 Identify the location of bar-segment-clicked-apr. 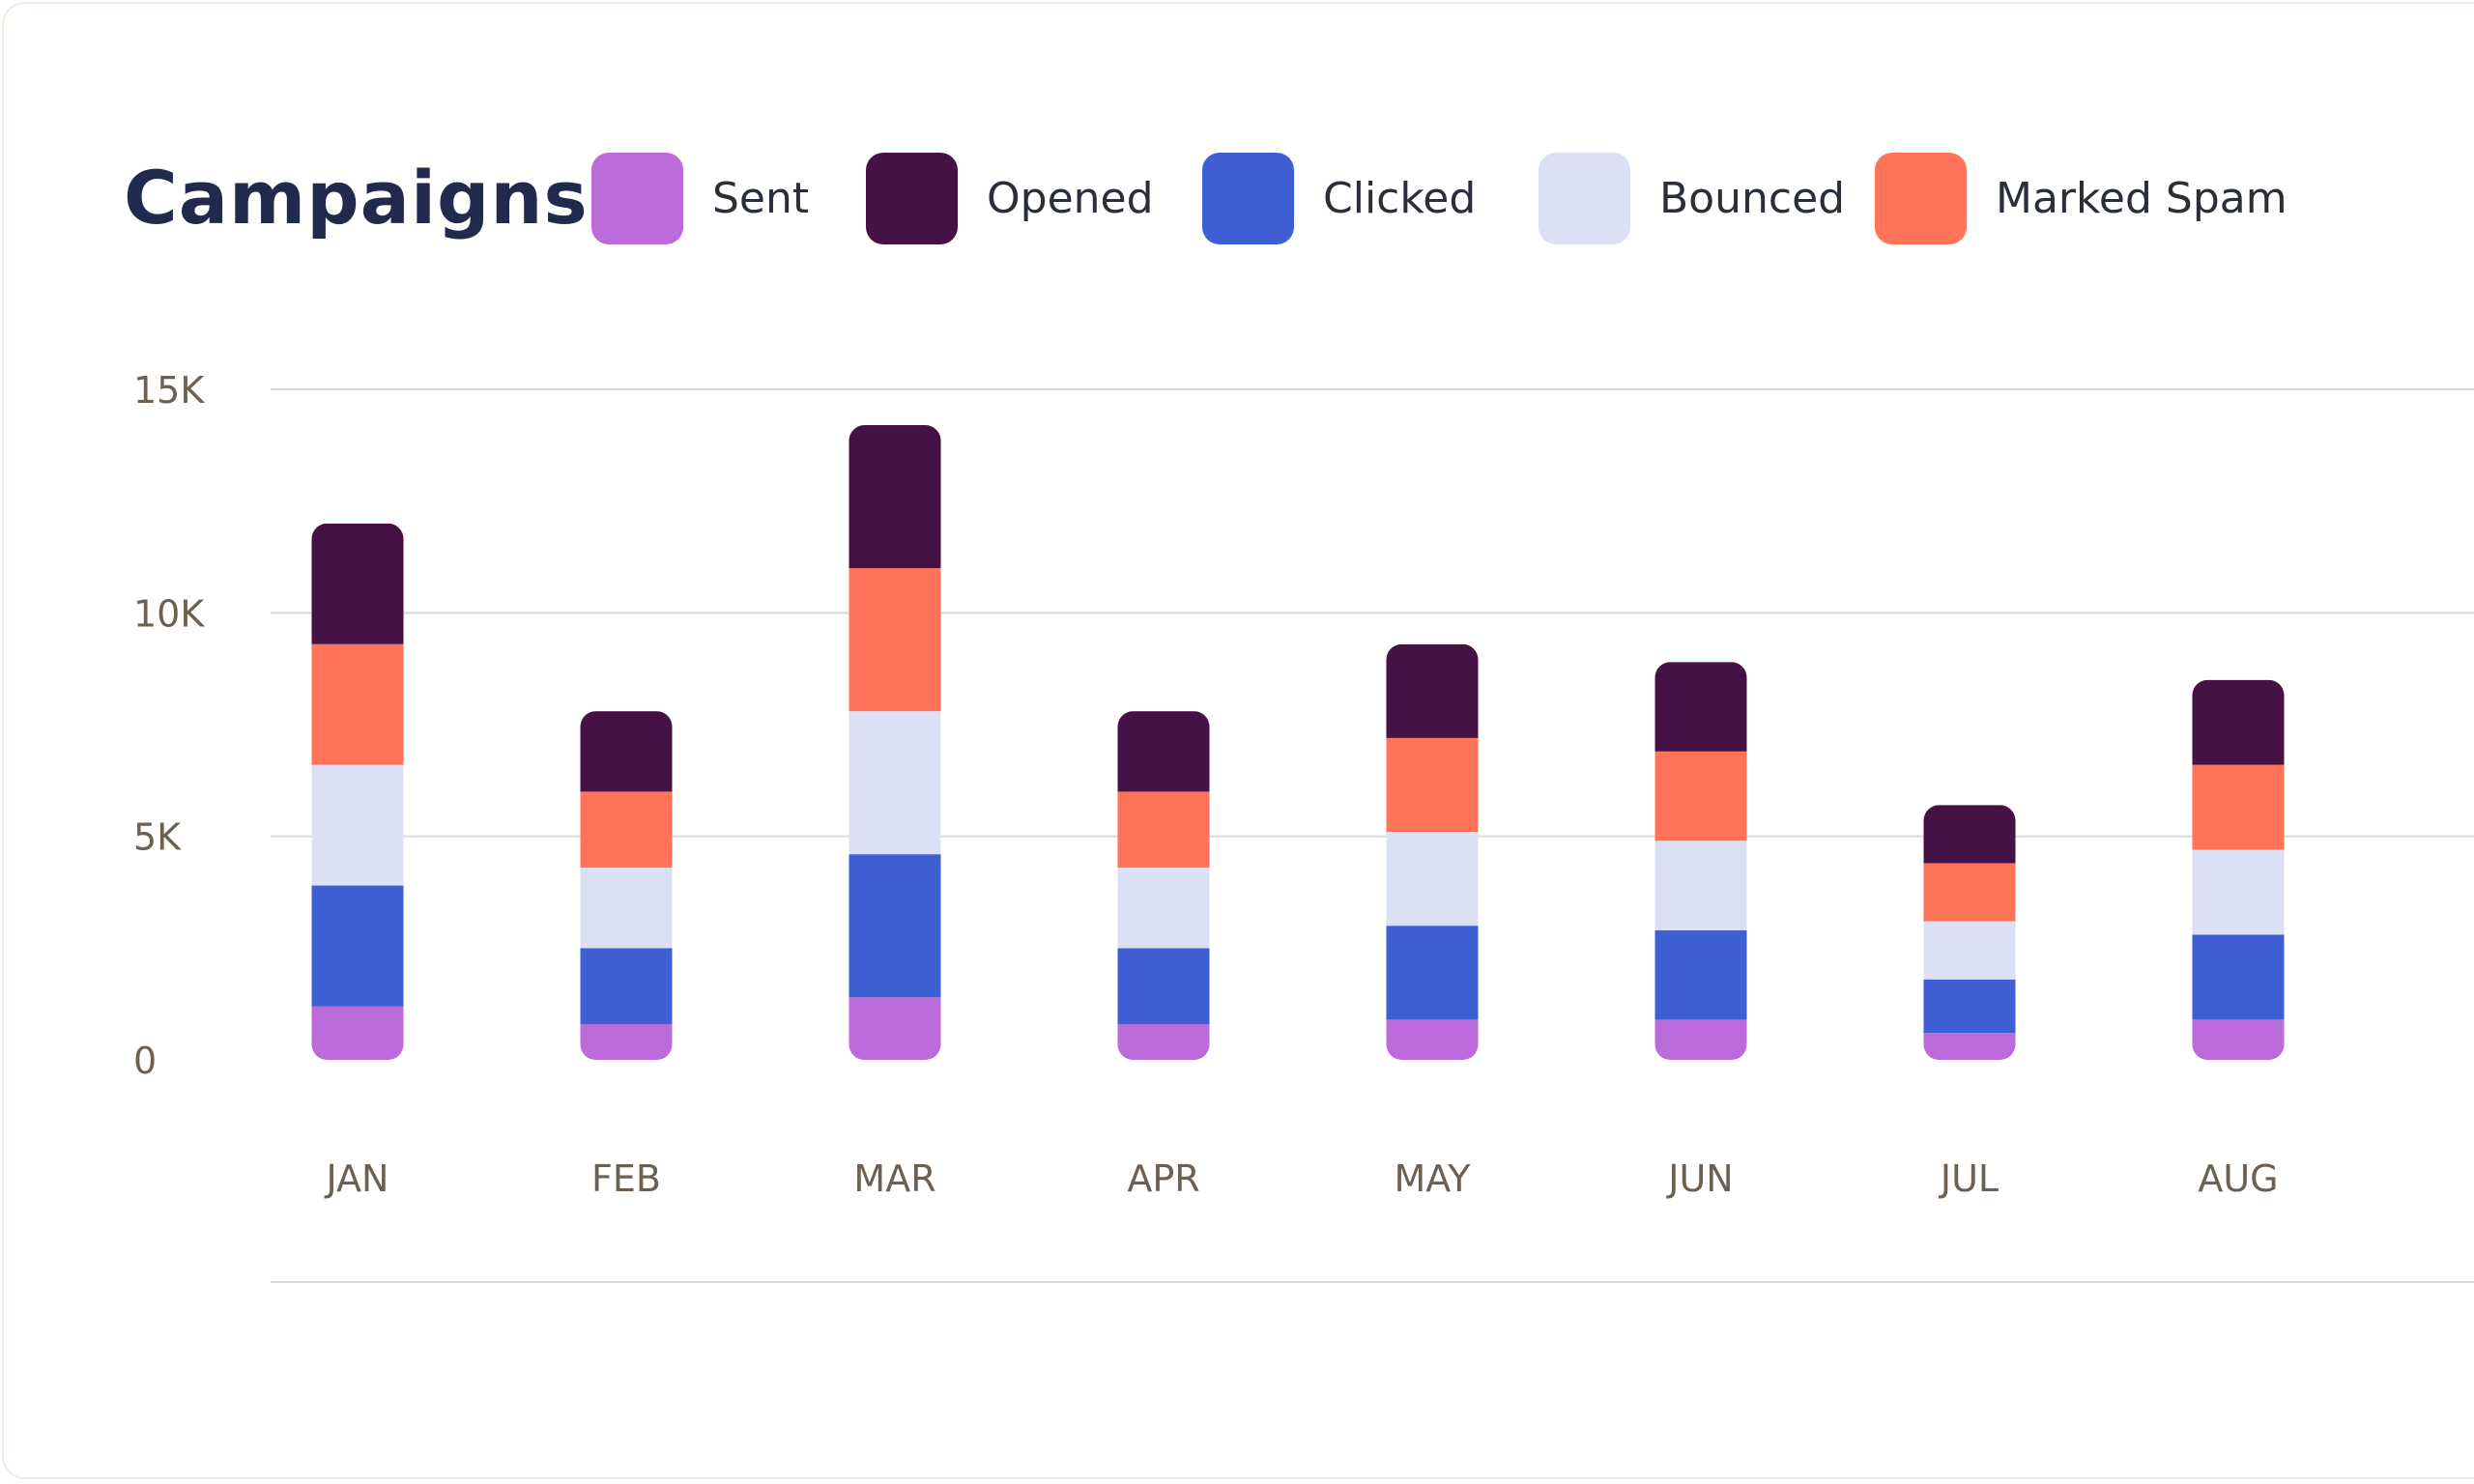
(1164, 986).